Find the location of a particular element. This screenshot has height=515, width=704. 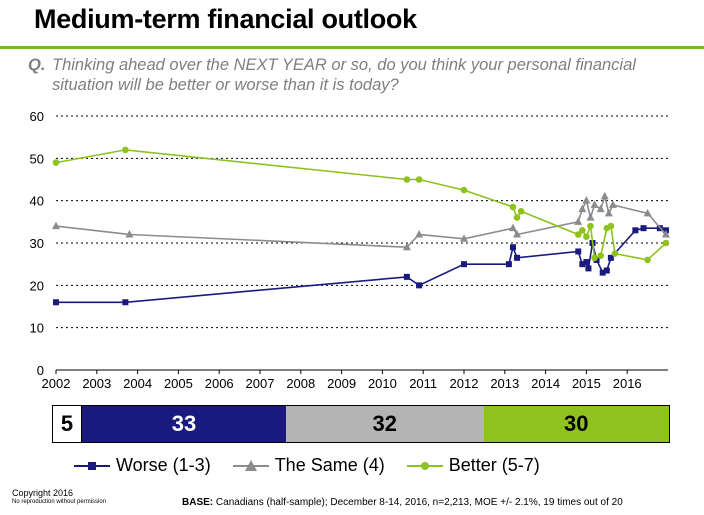

title-underline is located at coordinates (352, 47).